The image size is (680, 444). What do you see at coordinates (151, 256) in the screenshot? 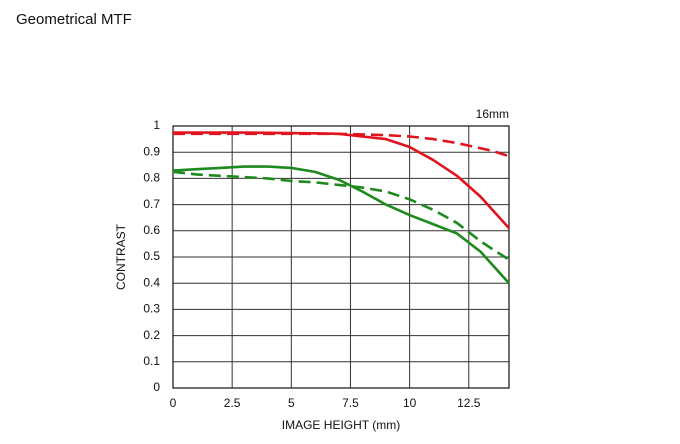
I see `y-tick-label: 0.5` at bounding box center [151, 256].